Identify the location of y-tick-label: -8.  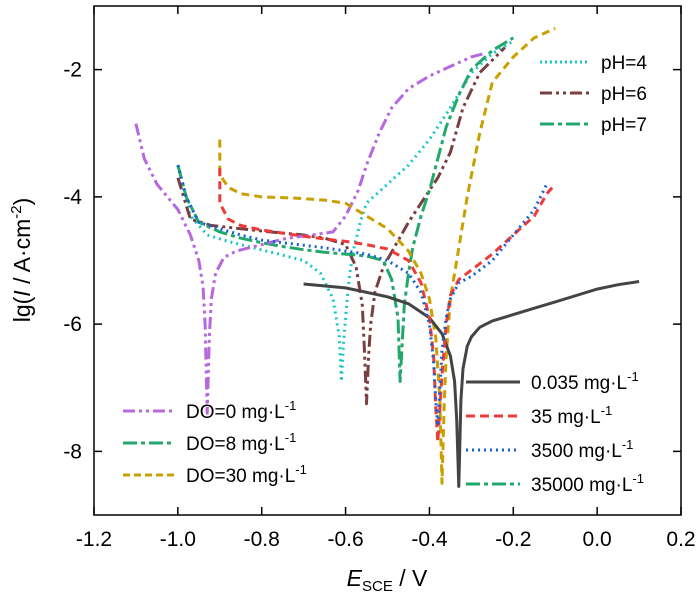
(72, 451).